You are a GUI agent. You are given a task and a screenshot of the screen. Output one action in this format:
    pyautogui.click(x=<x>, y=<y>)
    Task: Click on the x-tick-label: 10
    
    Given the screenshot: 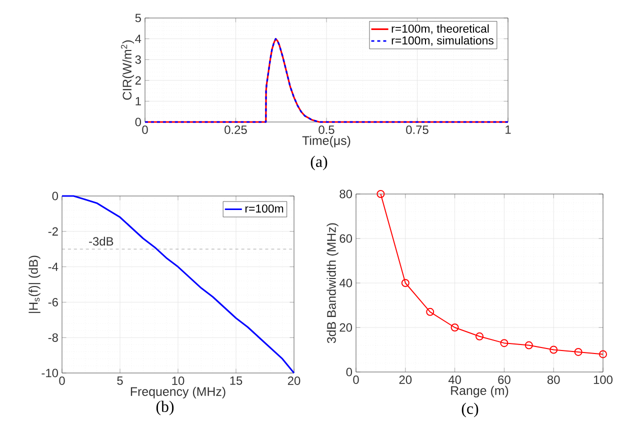 What is the action you would take?
    pyautogui.click(x=178, y=380)
    